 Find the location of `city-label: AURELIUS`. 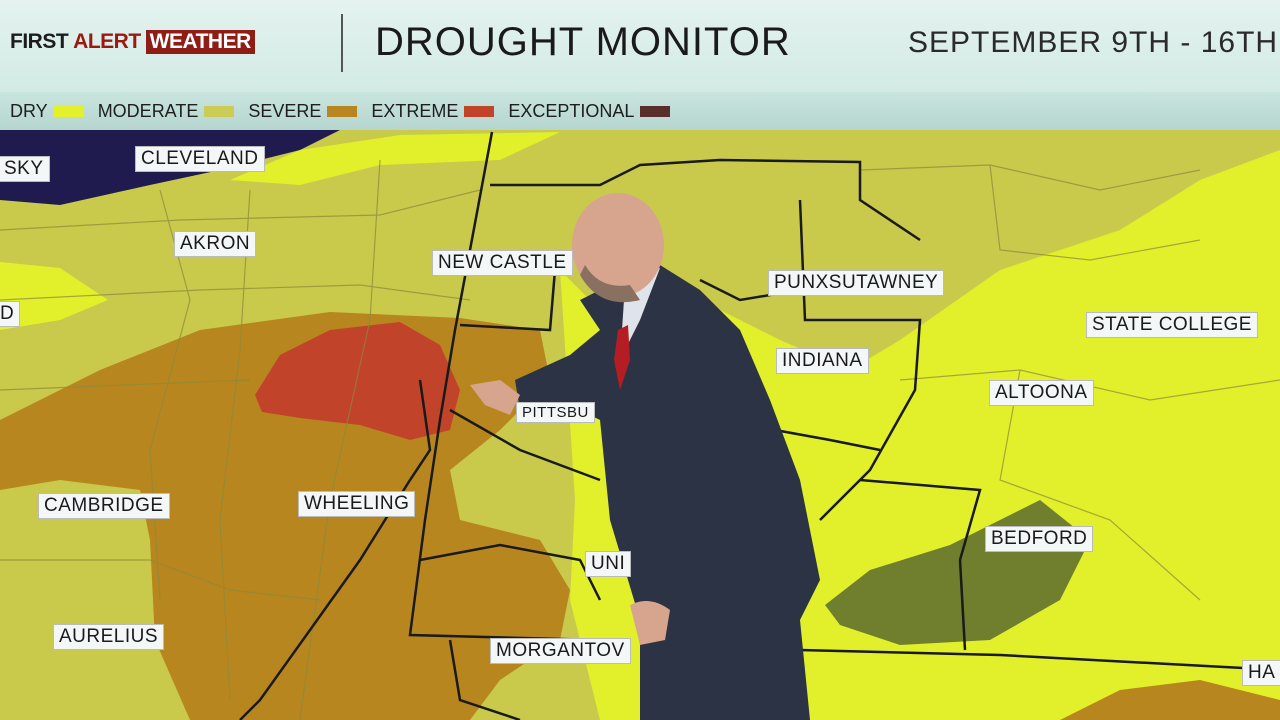

city-label: AURELIUS is located at coordinates (109, 637).